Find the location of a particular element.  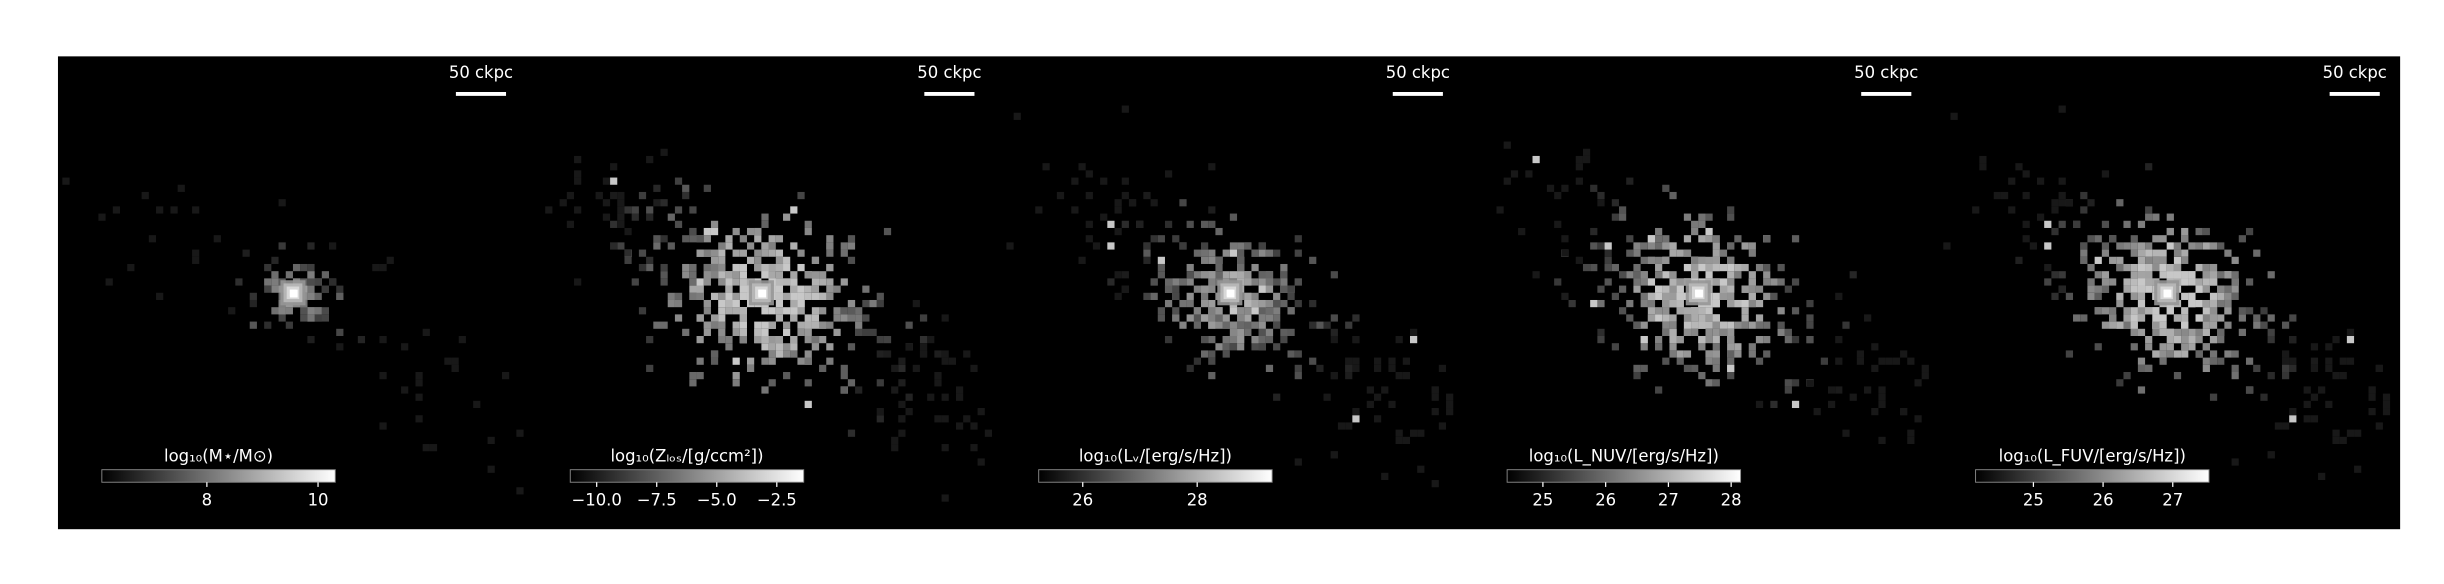

colorbar-label: log₁₀(Zₗₒₛ/[g/ccm²]) is located at coordinates (686, 456).